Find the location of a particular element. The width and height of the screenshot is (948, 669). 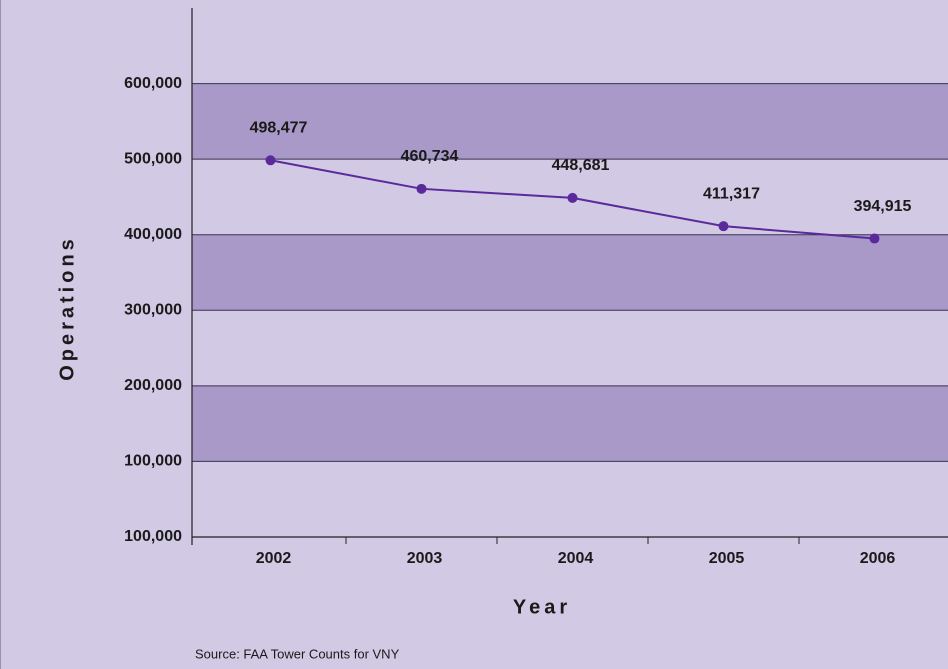

x-tick-label: 2003 is located at coordinates (425, 558).